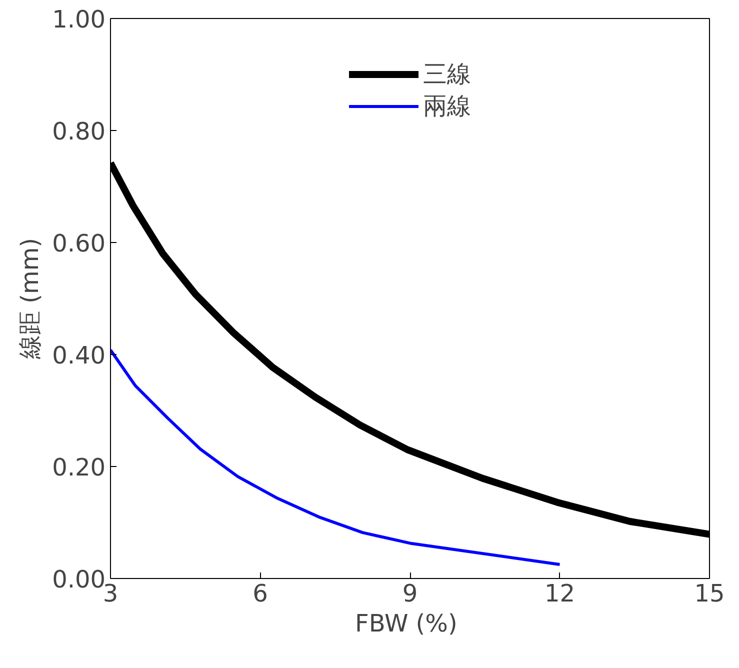 The width and height of the screenshot is (739, 668). What do you see at coordinates (79, 356) in the screenshot?
I see `y-tick-label: 0.40` at bounding box center [79, 356].